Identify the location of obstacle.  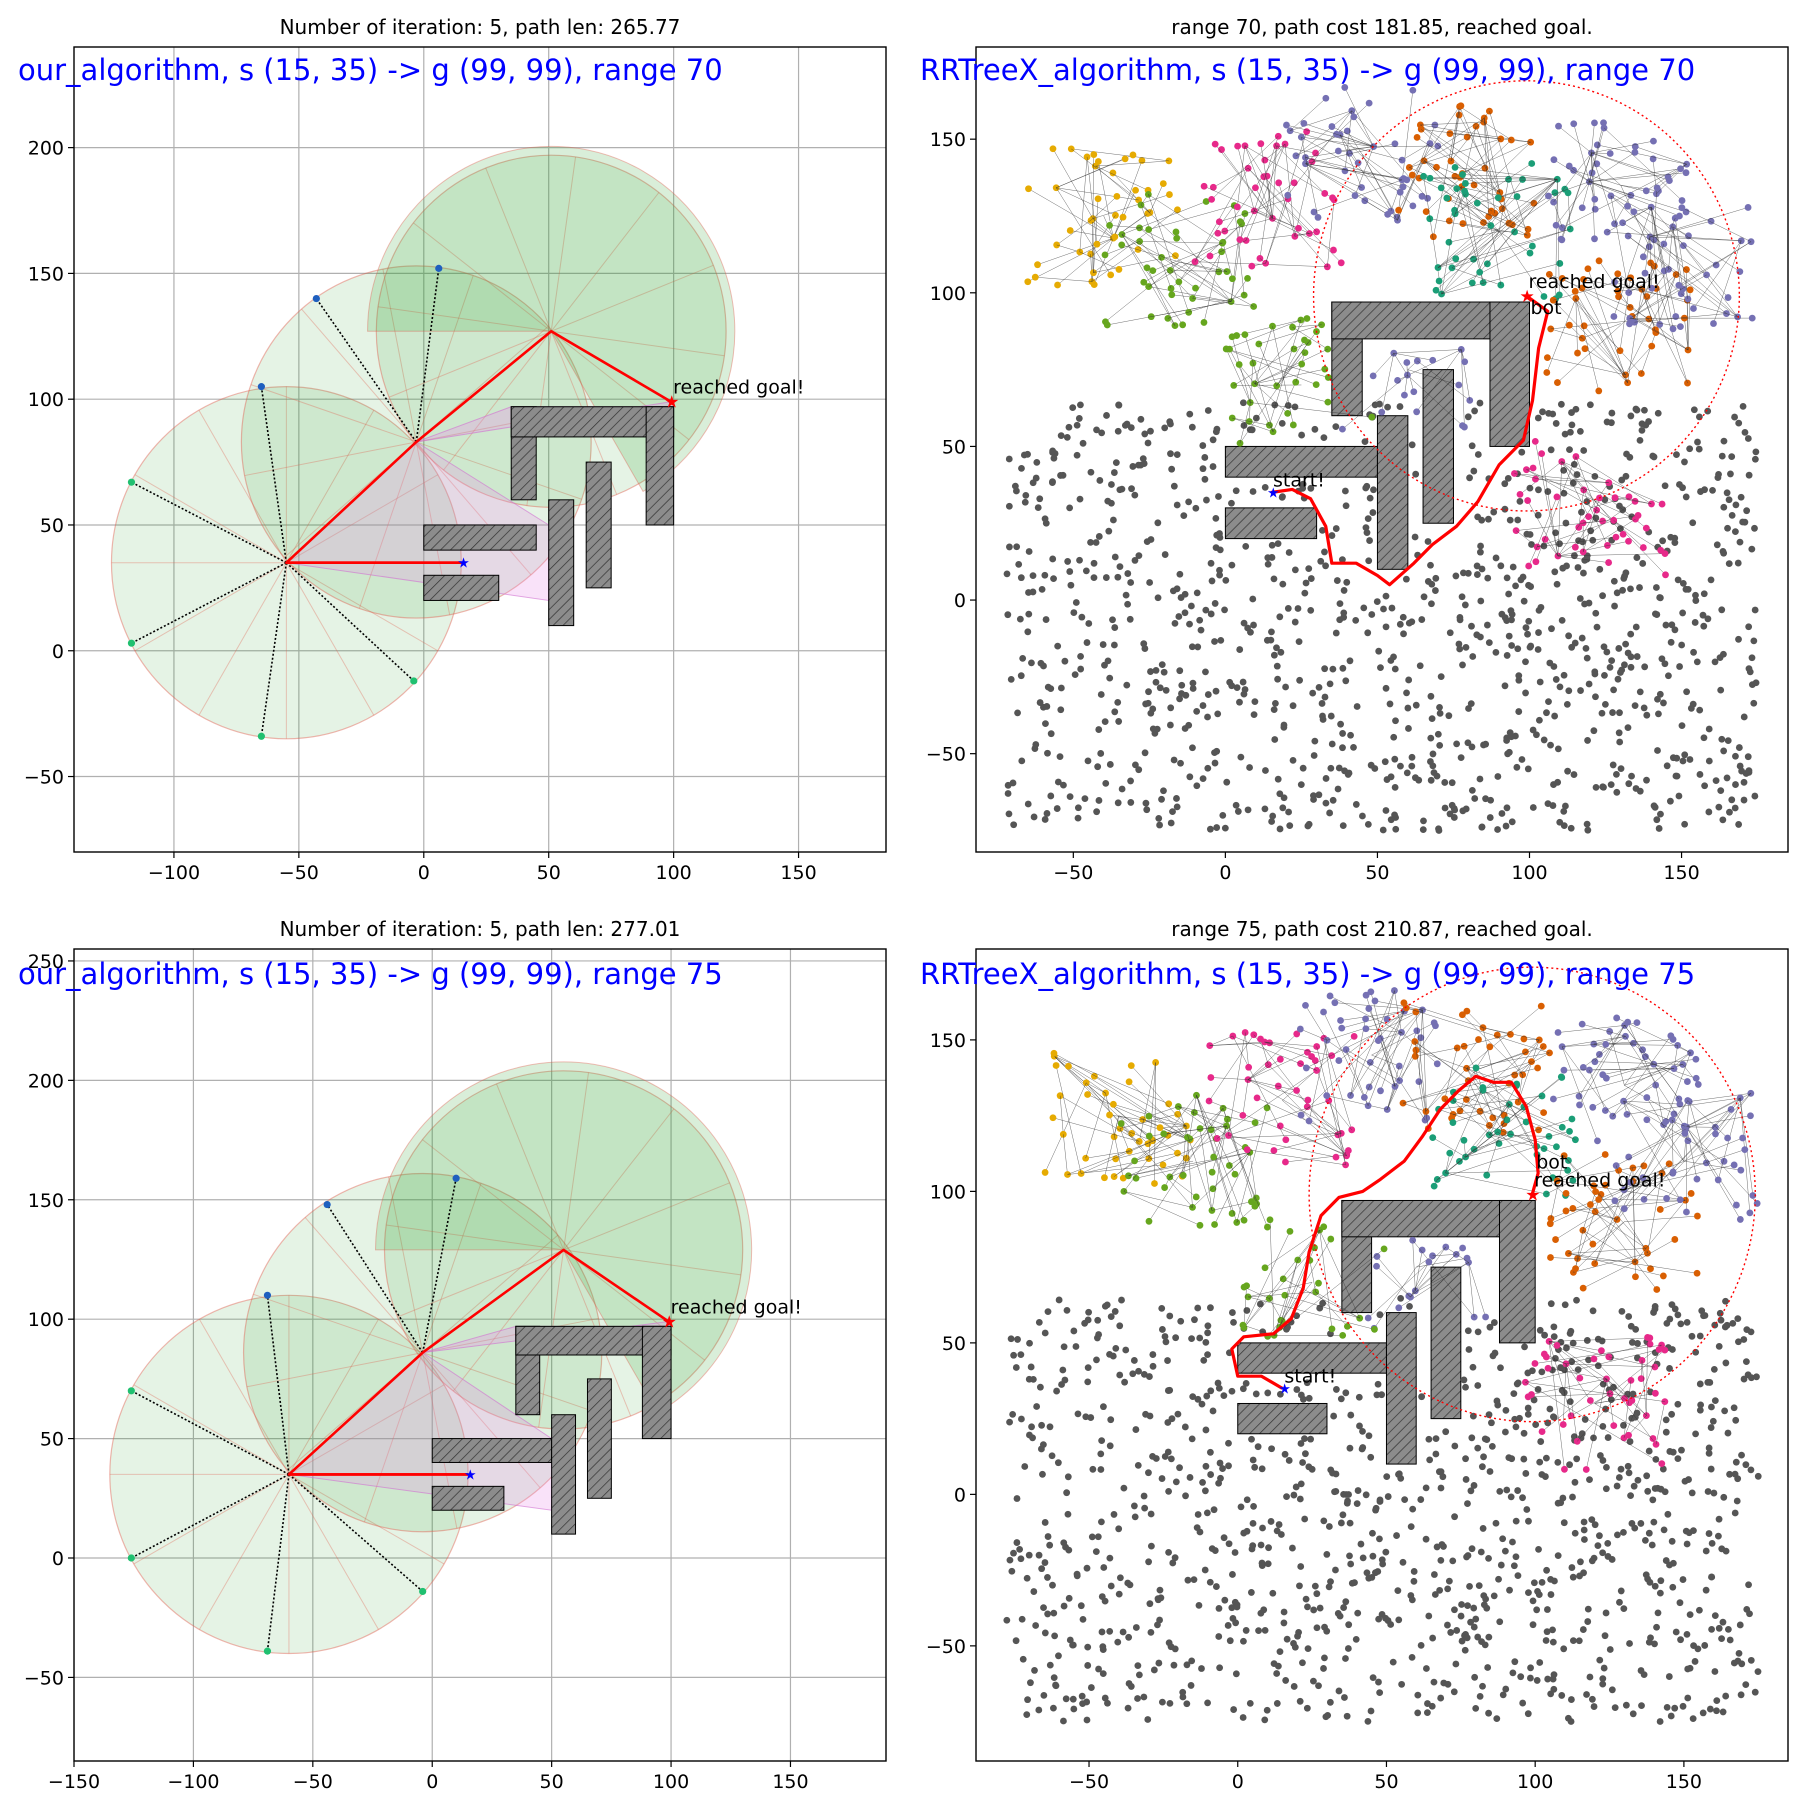
(461, 587).